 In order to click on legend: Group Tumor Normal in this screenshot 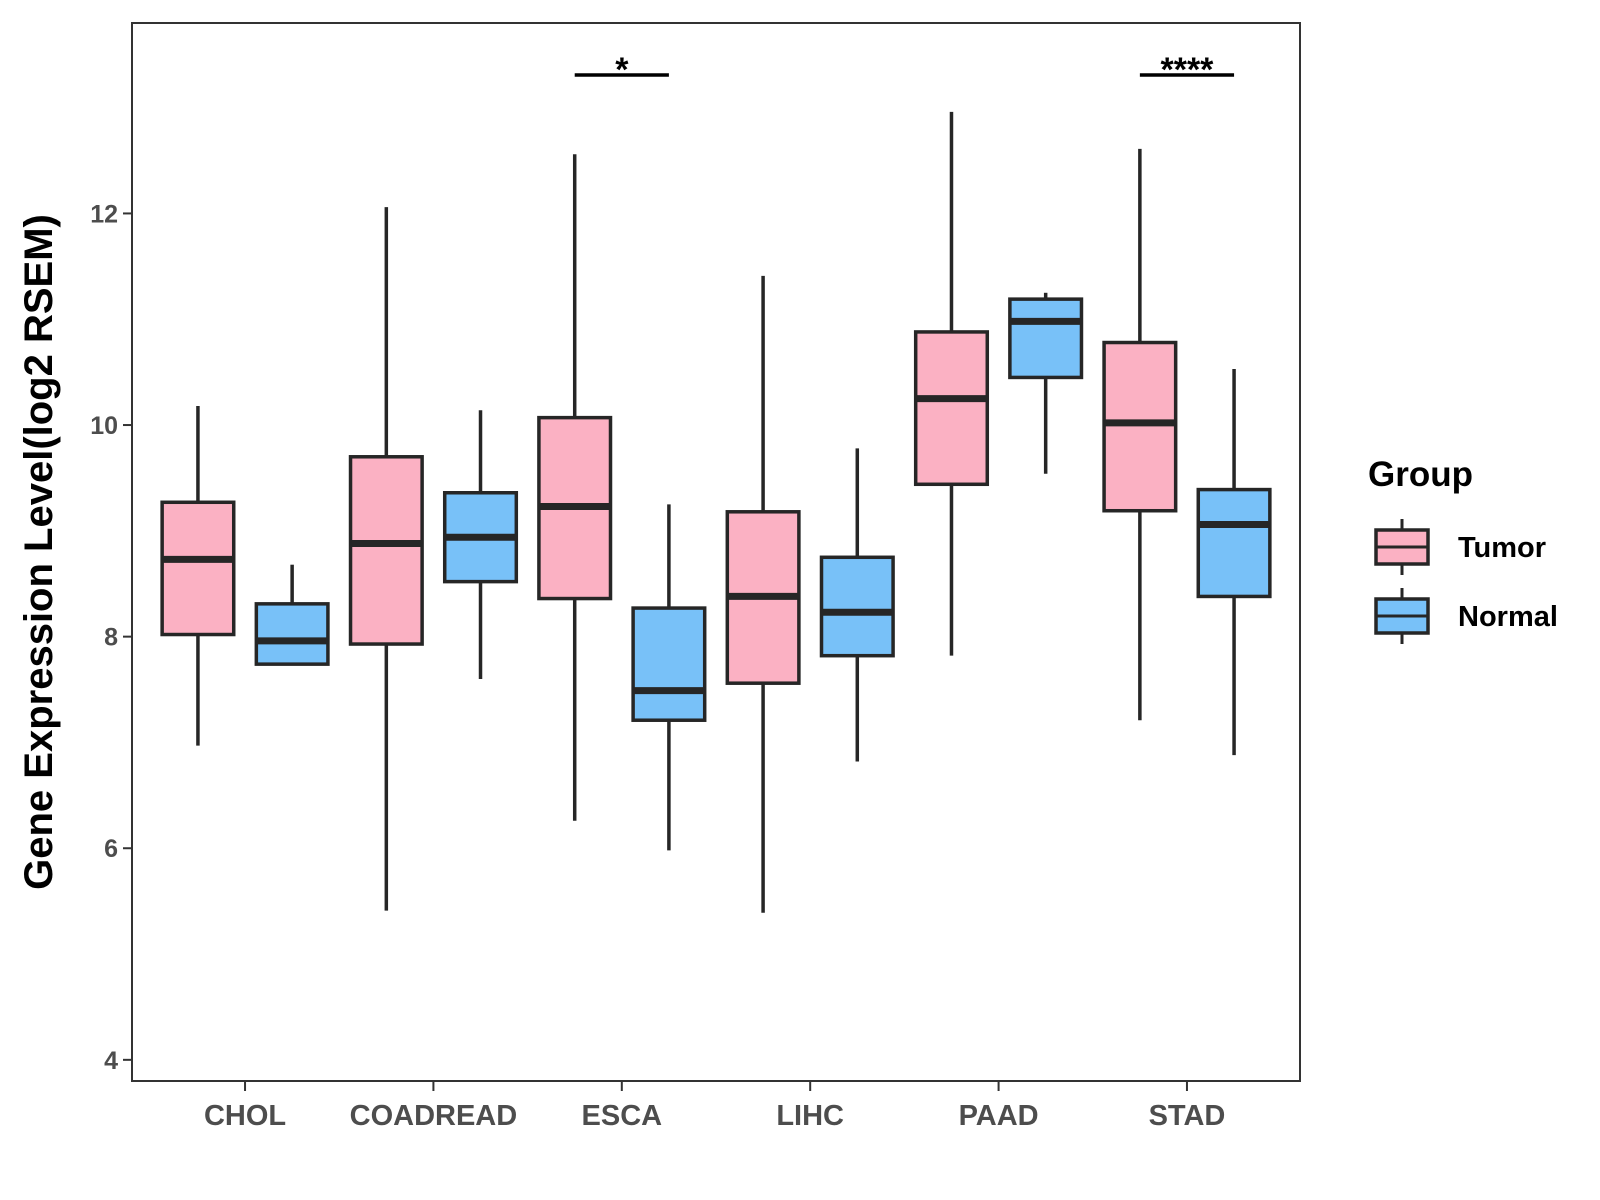, I will do `click(1463, 549)`.